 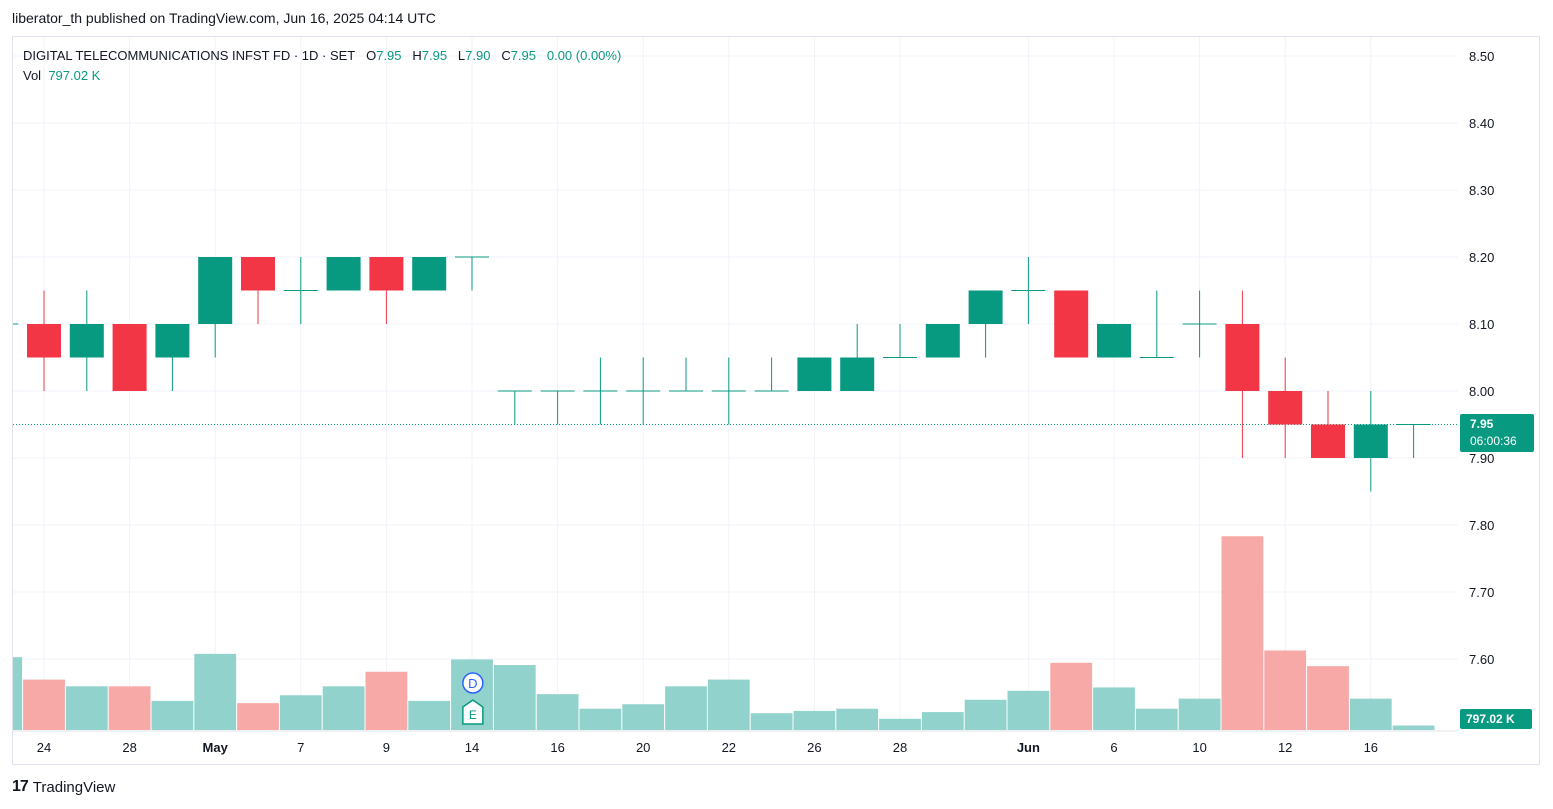 I want to click on volume-line: Vol 797.02 K, so click(x=322, y=76).